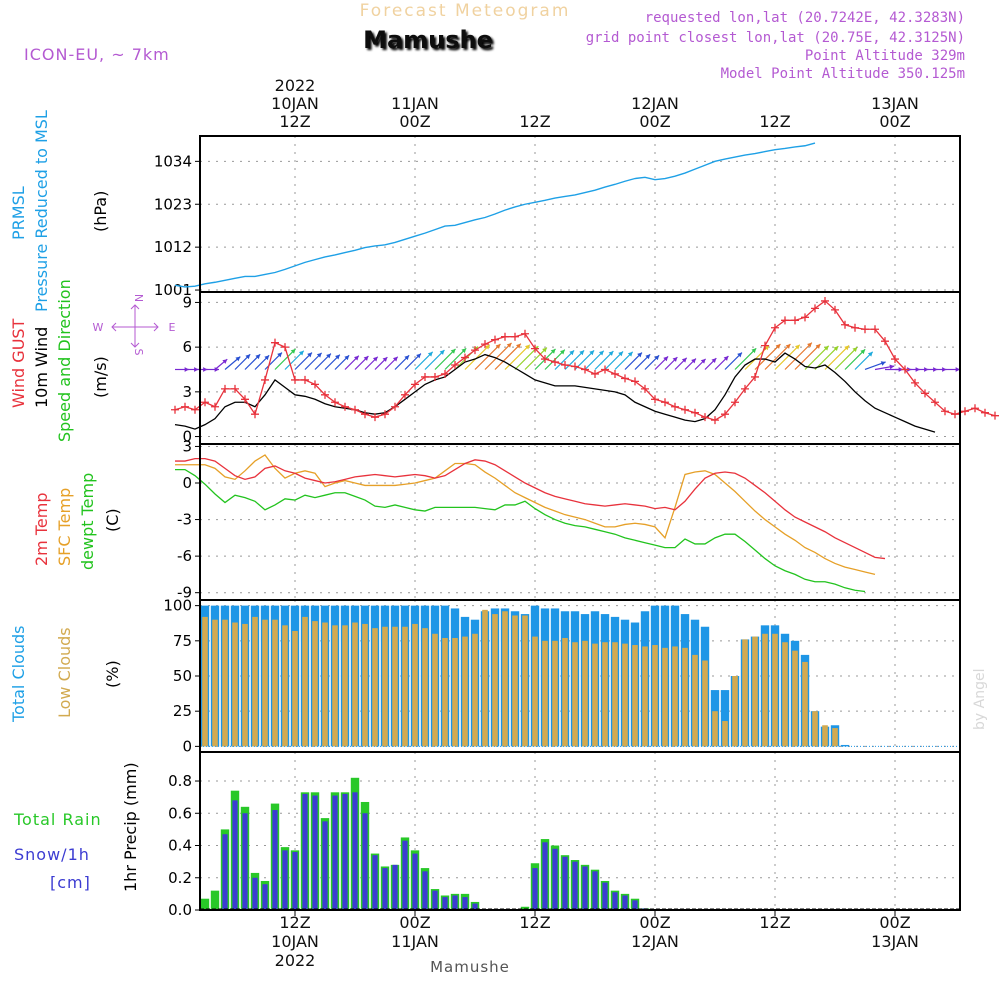 Image resolution: width=1000 pixels, height=1000 pixels. I want to click on temperature-labels: 2m Temp SFC Temp dewpt Temp (C), so click(77, 521).